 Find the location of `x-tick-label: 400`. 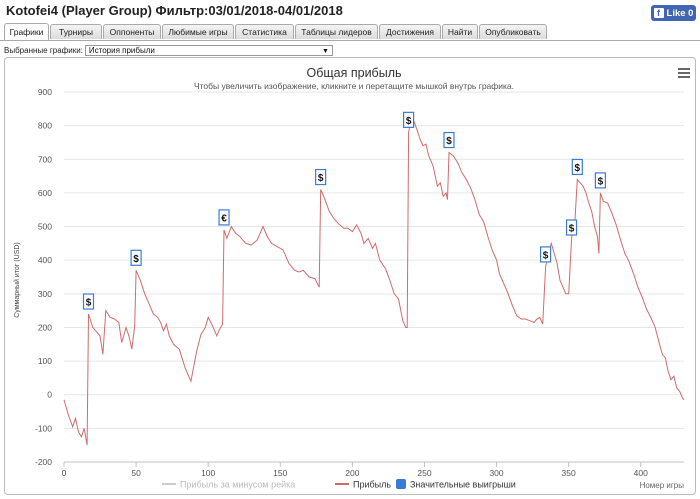

x-tick-label: 400 is located at coordinates (641, 473).